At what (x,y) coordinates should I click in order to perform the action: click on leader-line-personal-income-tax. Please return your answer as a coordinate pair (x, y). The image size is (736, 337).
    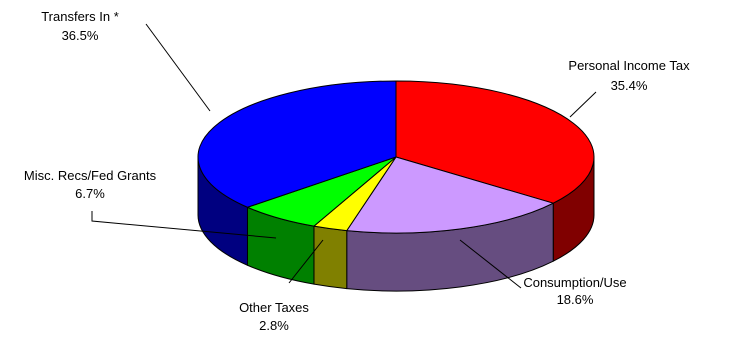
    Looking at the image, I should click on (583, 104).